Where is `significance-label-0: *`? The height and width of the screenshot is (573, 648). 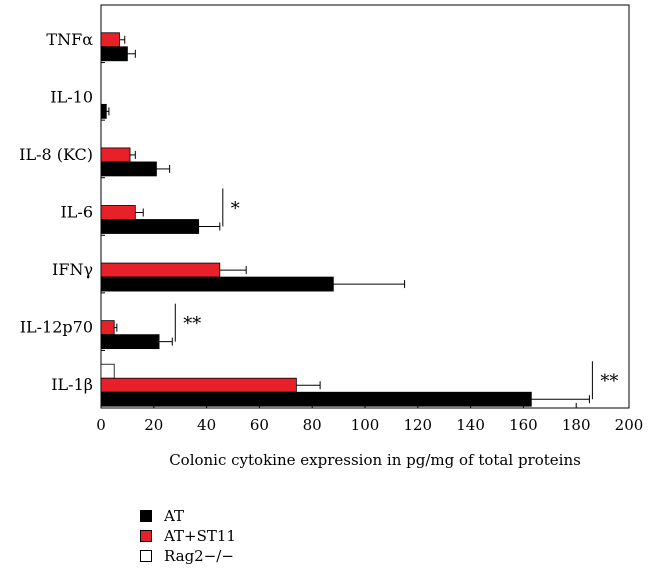 significance-label-0: * is located at coordinates (235, 209).